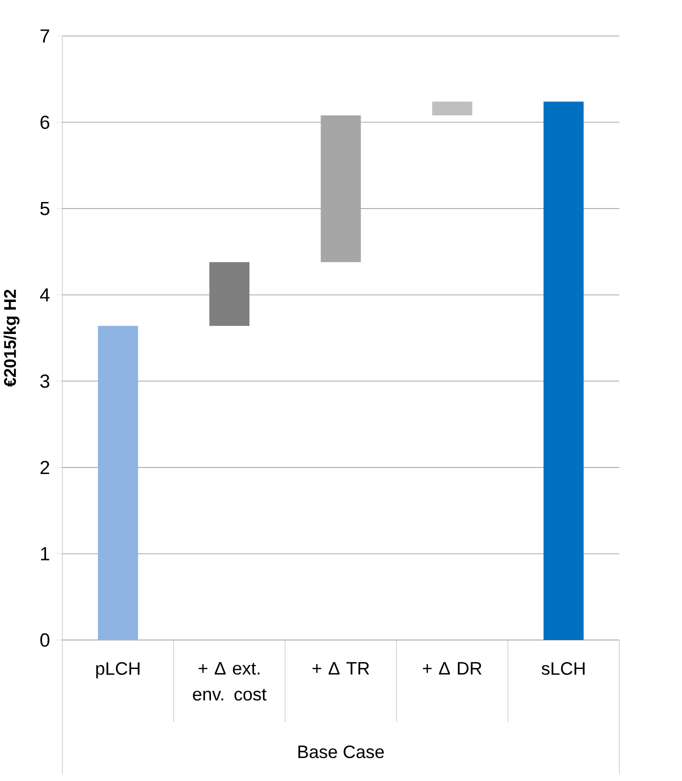 This screenshot has height=781, width=682. What do you see at coordinates (45, 295) in the screenshot?
I see `y-tick-label: 4` at bounding box center [45, 295].